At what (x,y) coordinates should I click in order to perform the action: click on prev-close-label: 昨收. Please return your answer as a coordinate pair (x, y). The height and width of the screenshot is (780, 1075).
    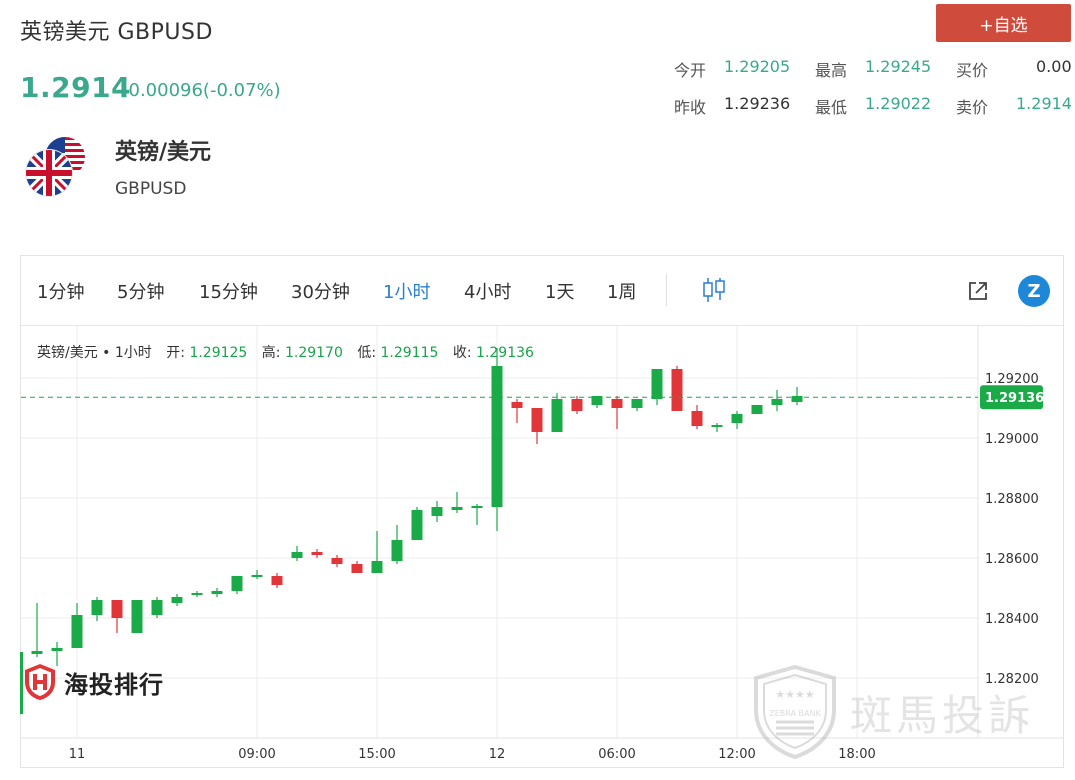
    Looking at the image, I should click on (690, 107).